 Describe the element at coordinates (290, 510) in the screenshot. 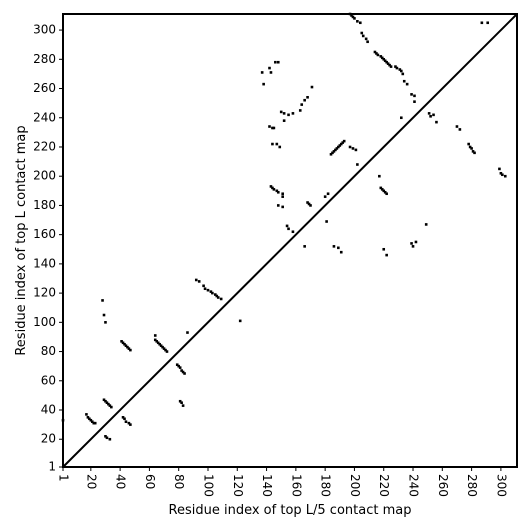

I see `x-axis-label: Residue index of top L/5 contact map` at that location.